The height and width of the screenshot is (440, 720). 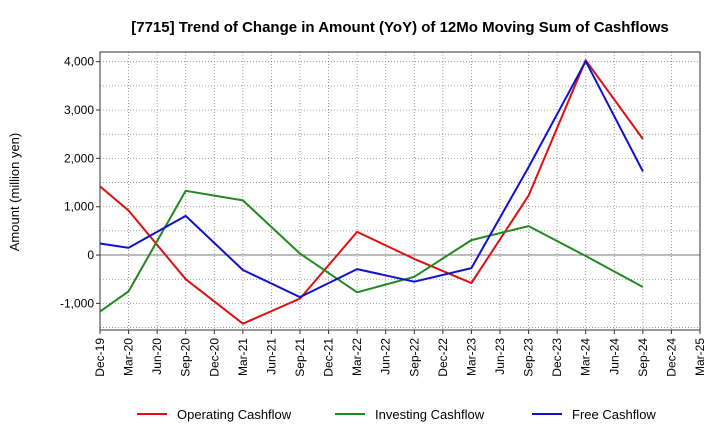 I want to click on x-tick-label: Dec-21, so click(x=329, y=357).